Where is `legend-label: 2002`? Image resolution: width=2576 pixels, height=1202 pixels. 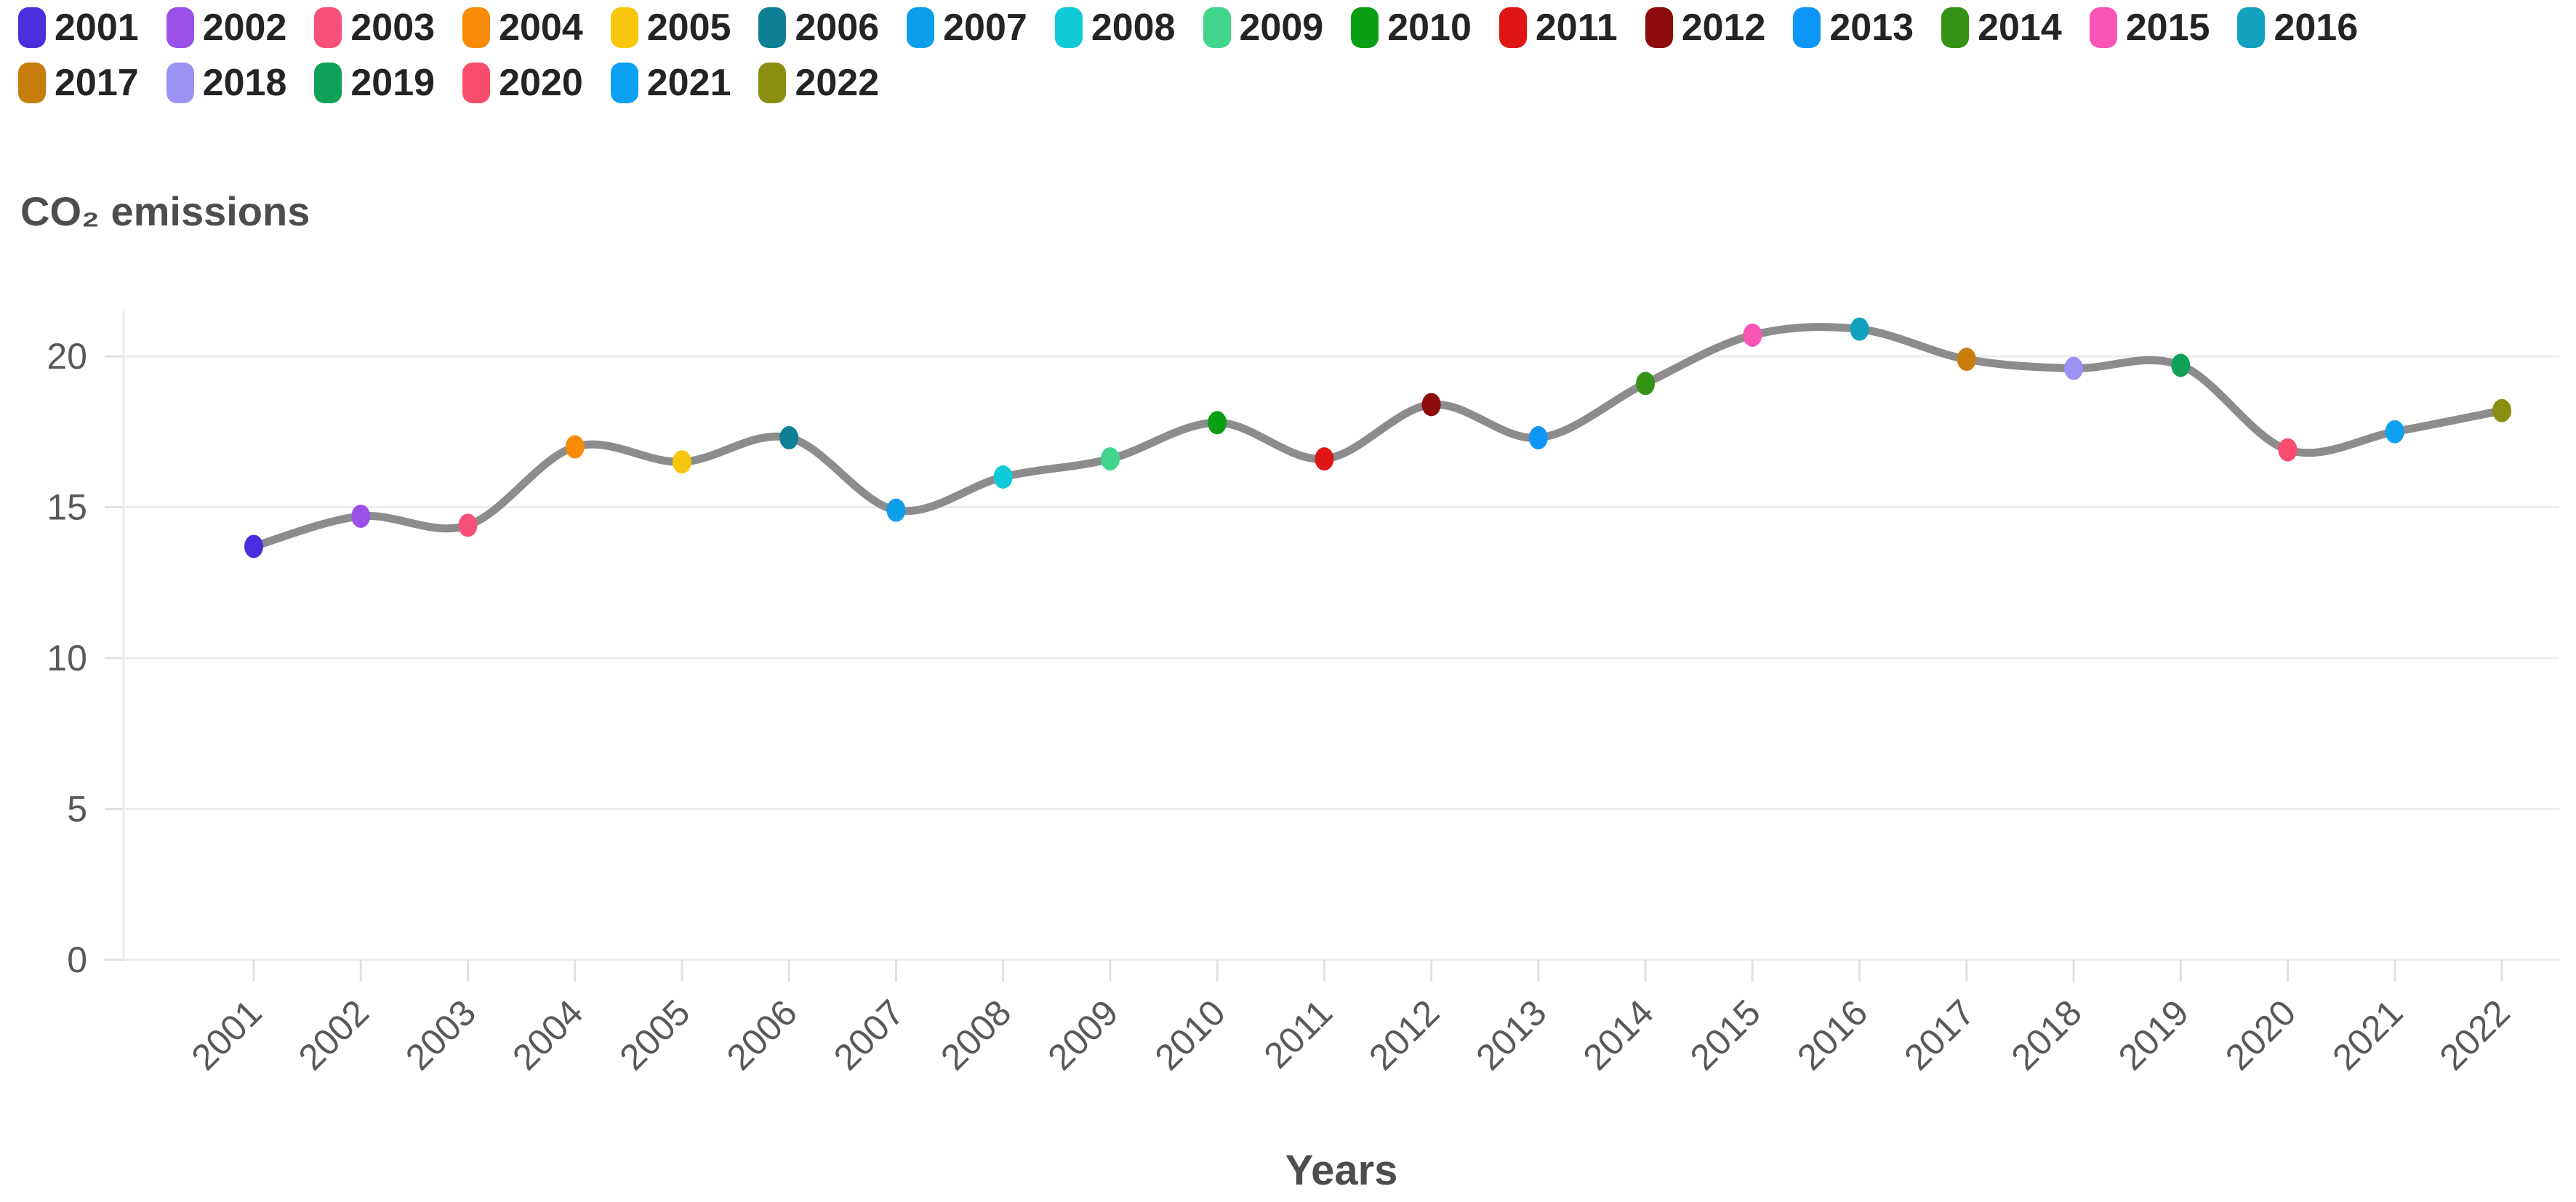 legend-label: 2002 is located at coordinates (245, 28).